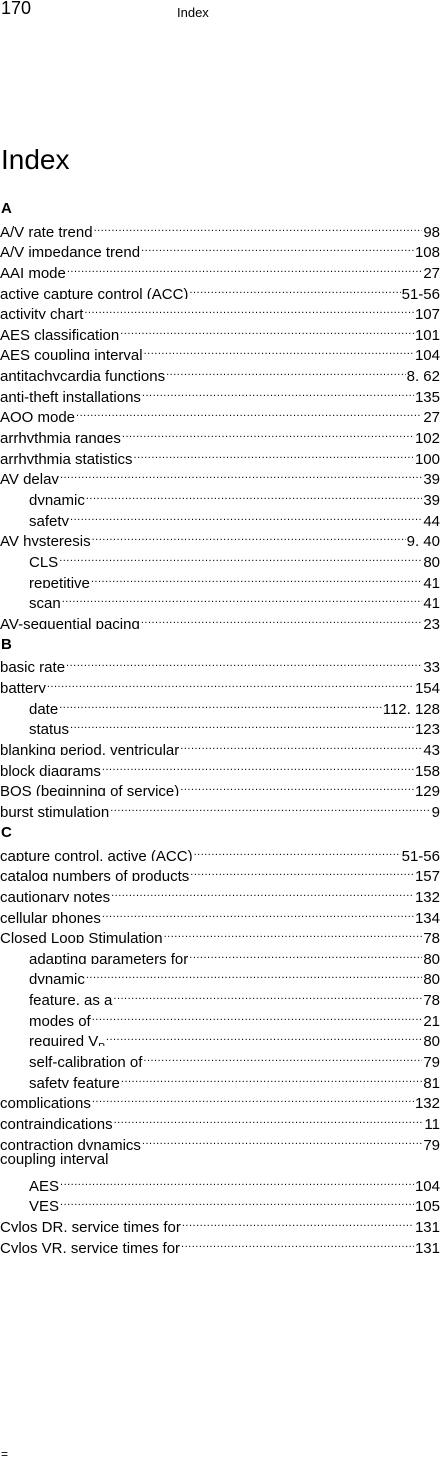 The image size is (441, 1463). I want to click on entry-pages: 79, so click(431, 1143).